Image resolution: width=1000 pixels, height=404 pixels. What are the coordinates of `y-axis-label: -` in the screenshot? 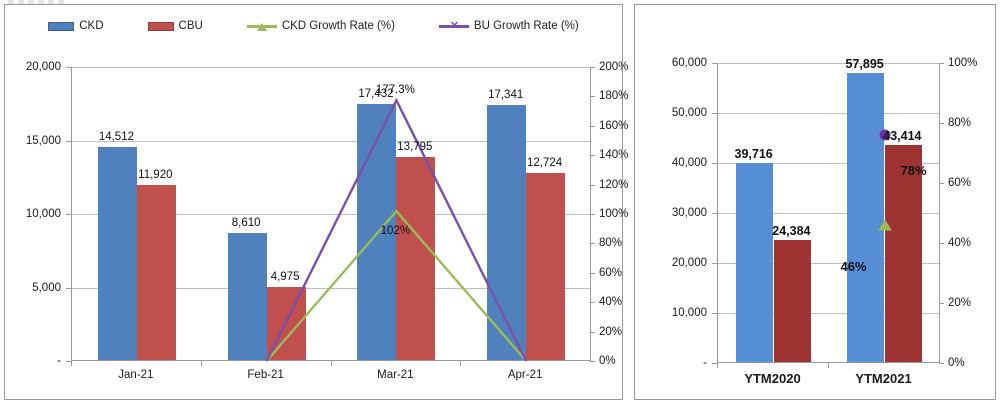 It's located at (59, 361).